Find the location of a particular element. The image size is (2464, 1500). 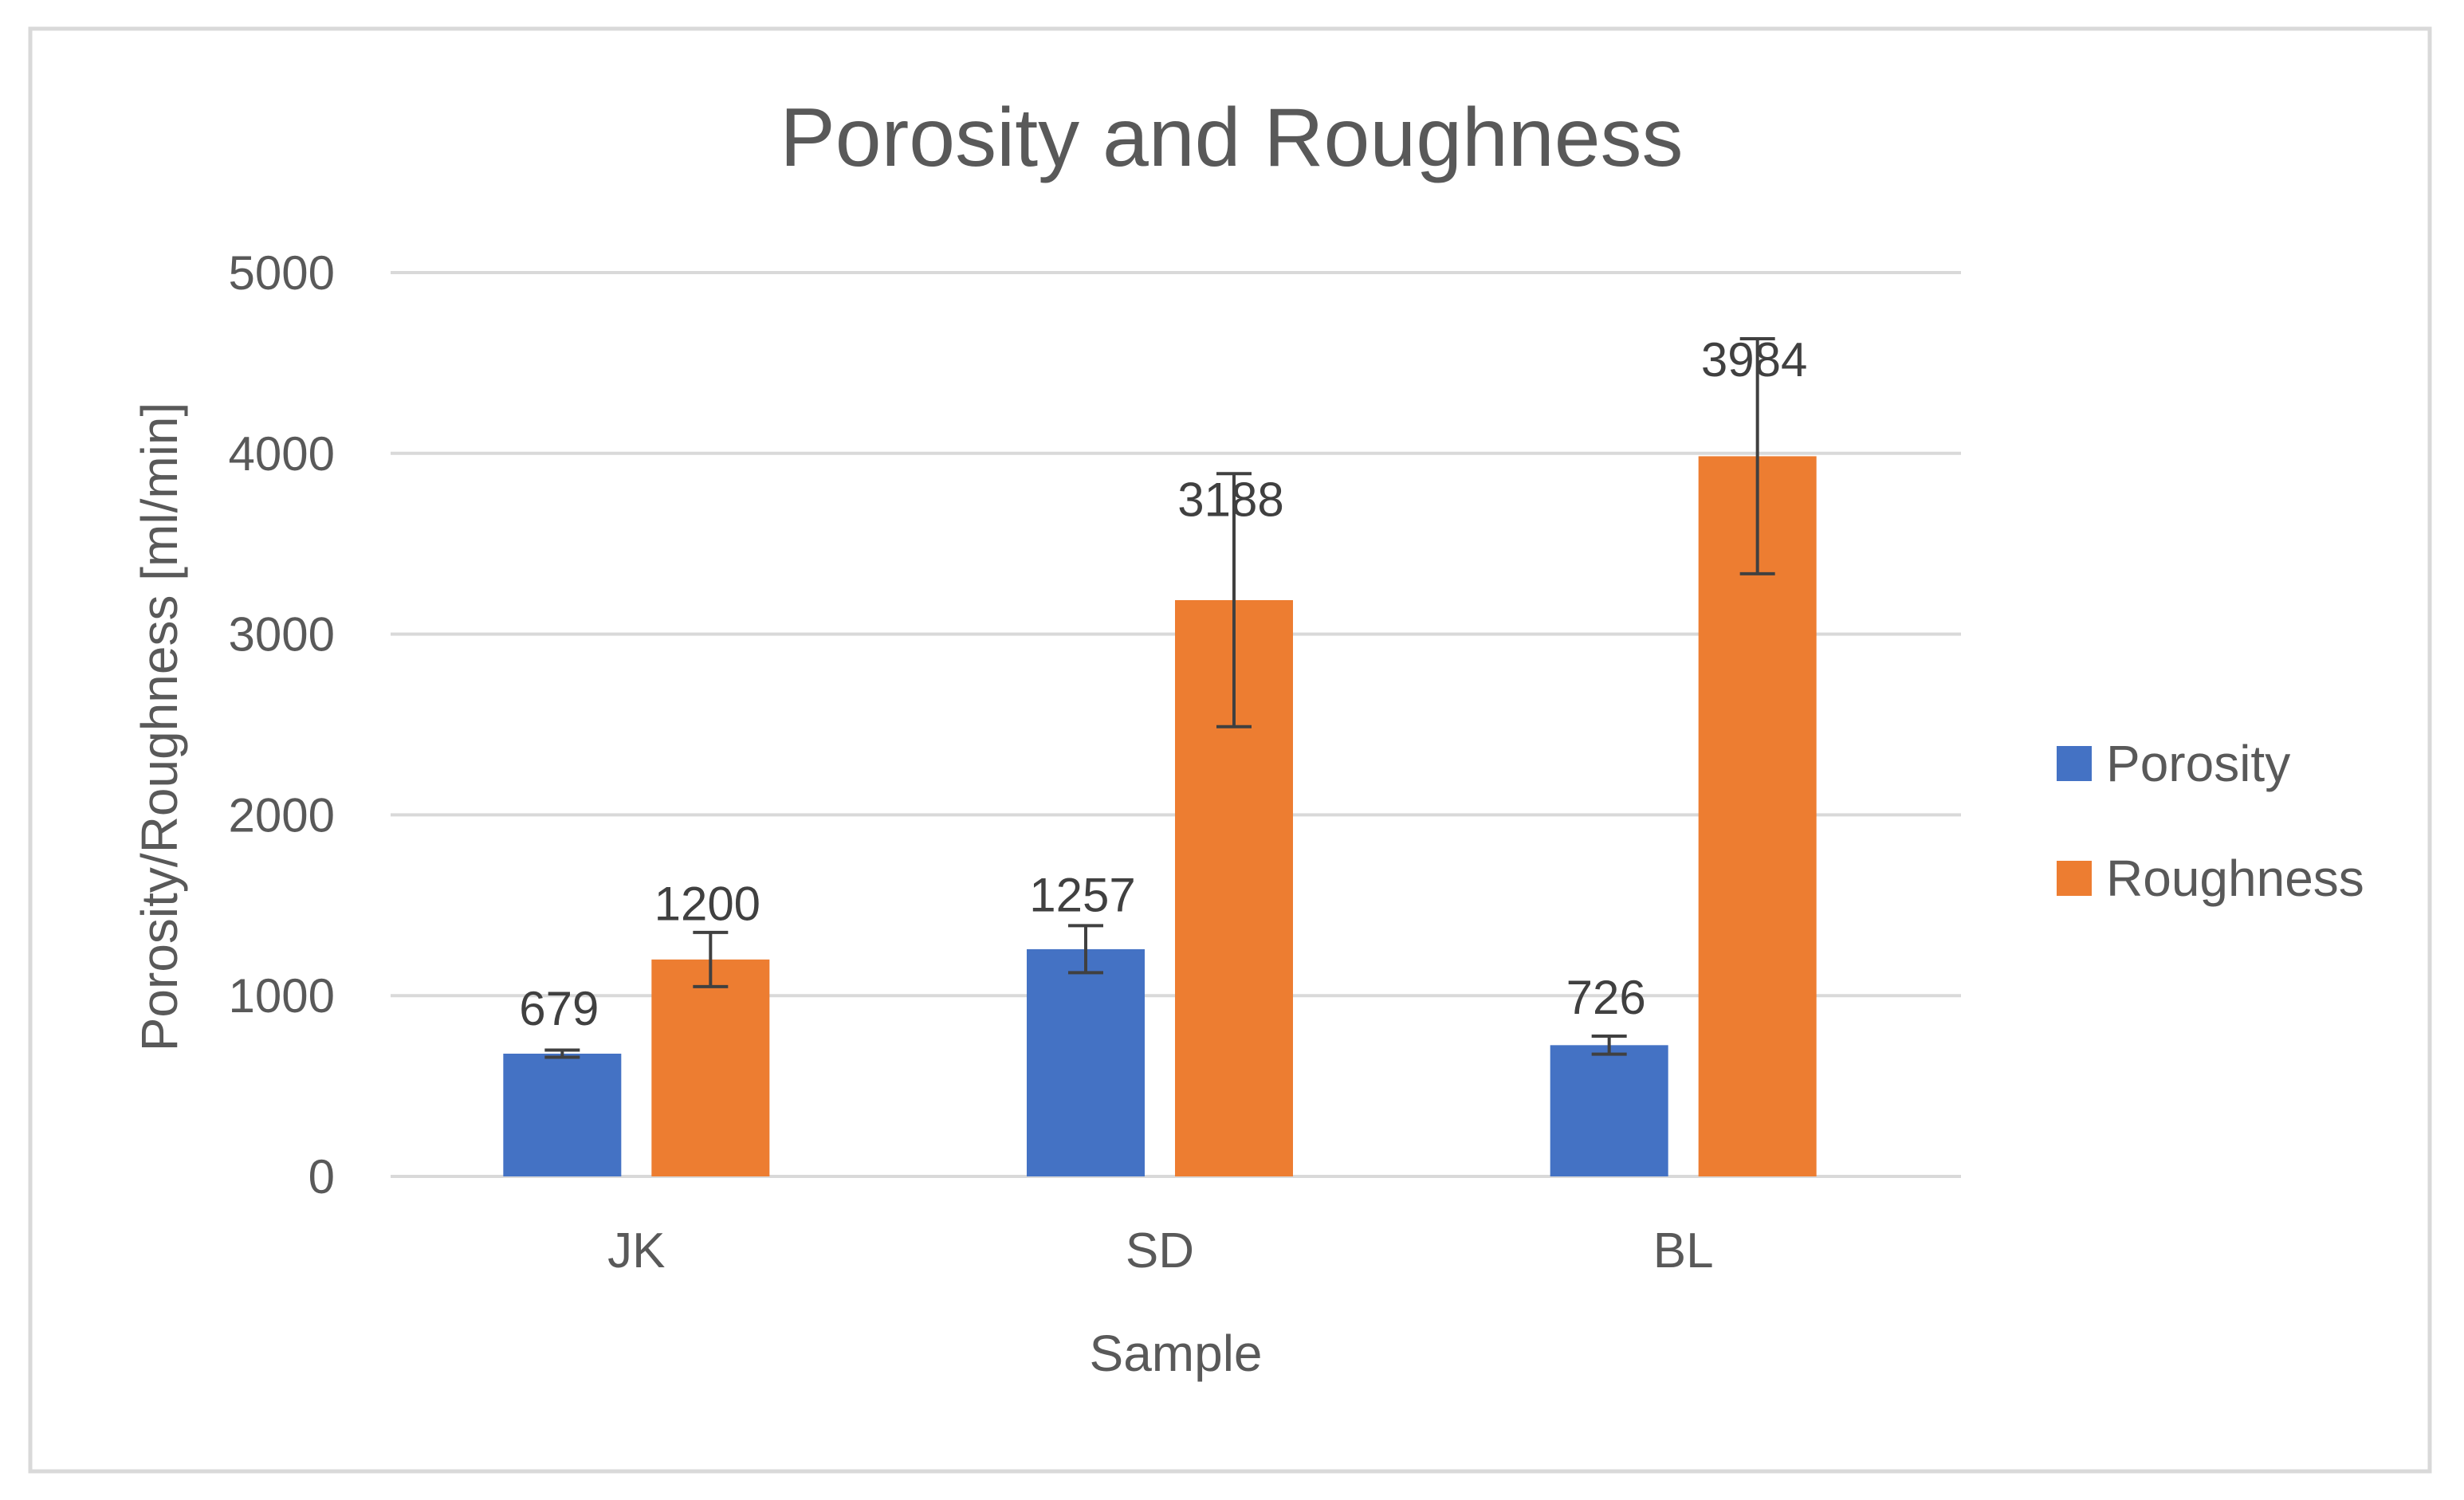

x-axis-categories: JK SD BL is located at coordinates (1160, 1250).